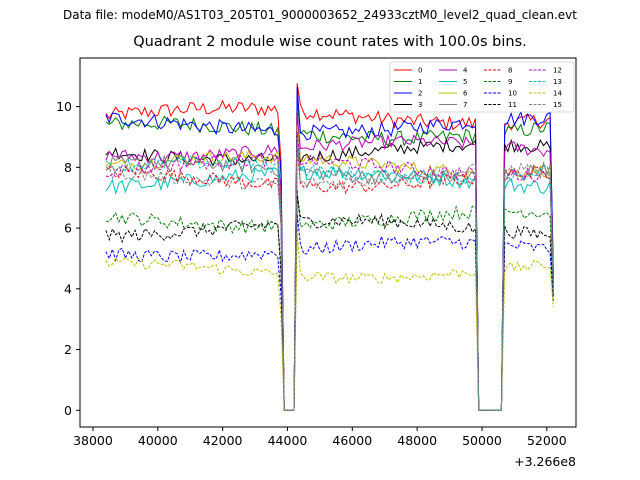 Image resolution: width=640 pixels, height=480 pixels. Describe the element at coordinates (64, 106) in the screenshot. I see `y-tick-label: 10` at that location.